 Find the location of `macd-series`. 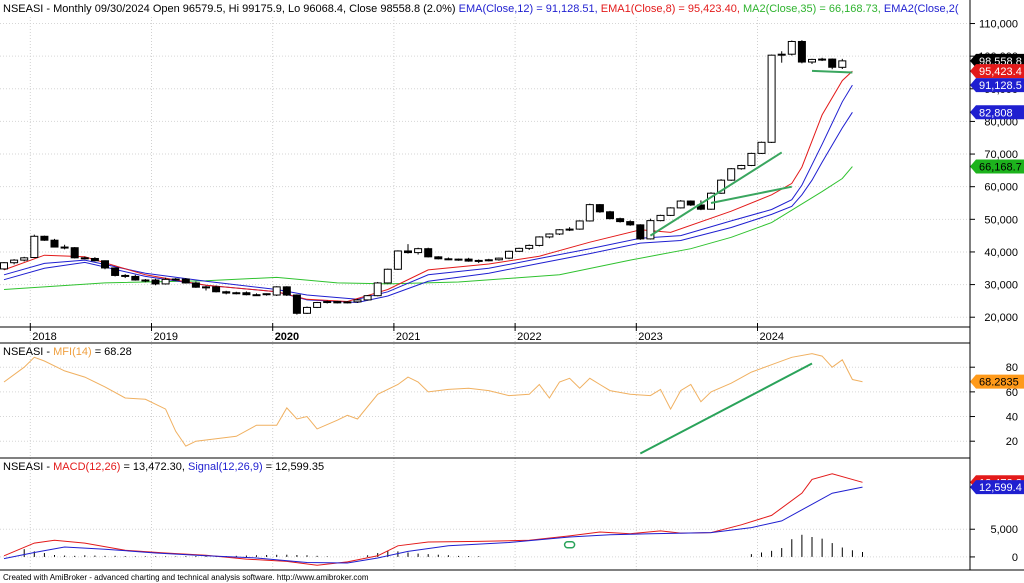

macd-series is located at coordinates (433, 519).